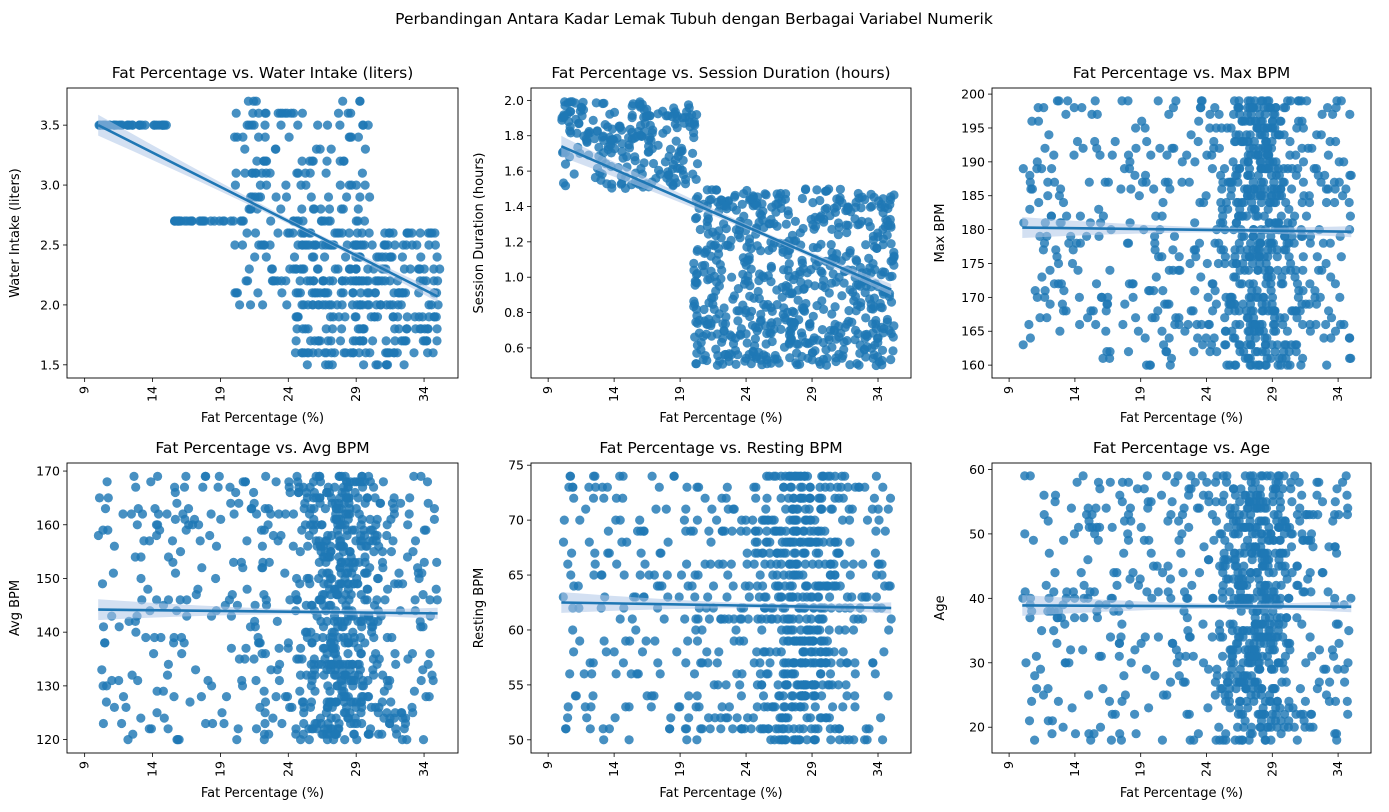 This screenshot has width=1389, height=812. Describe the element at coordinates (48, 524) in the screenshot. I see `y-tick-label: 160` at that location.